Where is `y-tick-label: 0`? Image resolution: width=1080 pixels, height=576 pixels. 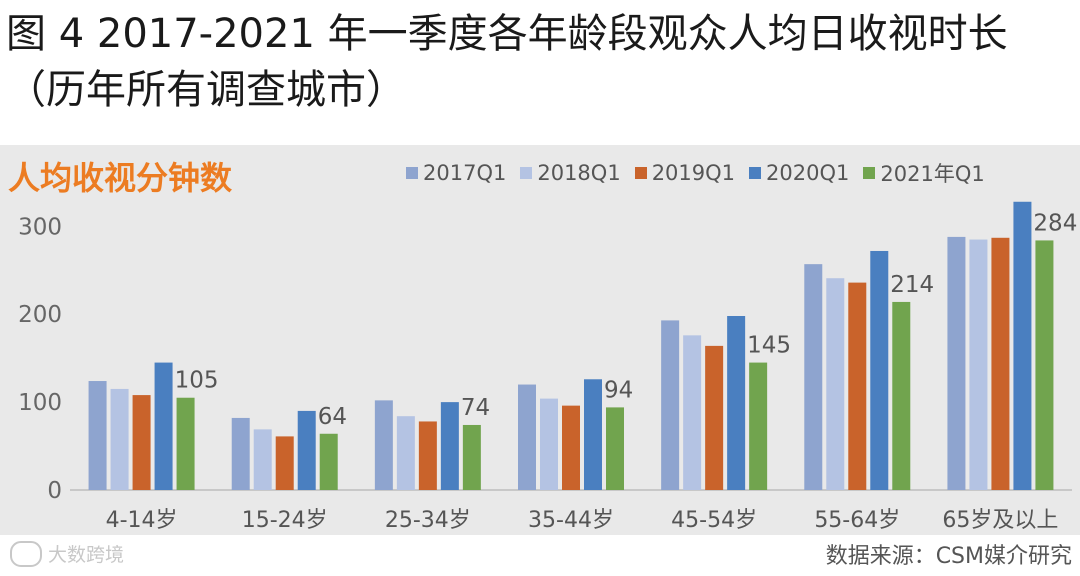 y-tick-label: 0 is located at coordinates (54, 491).